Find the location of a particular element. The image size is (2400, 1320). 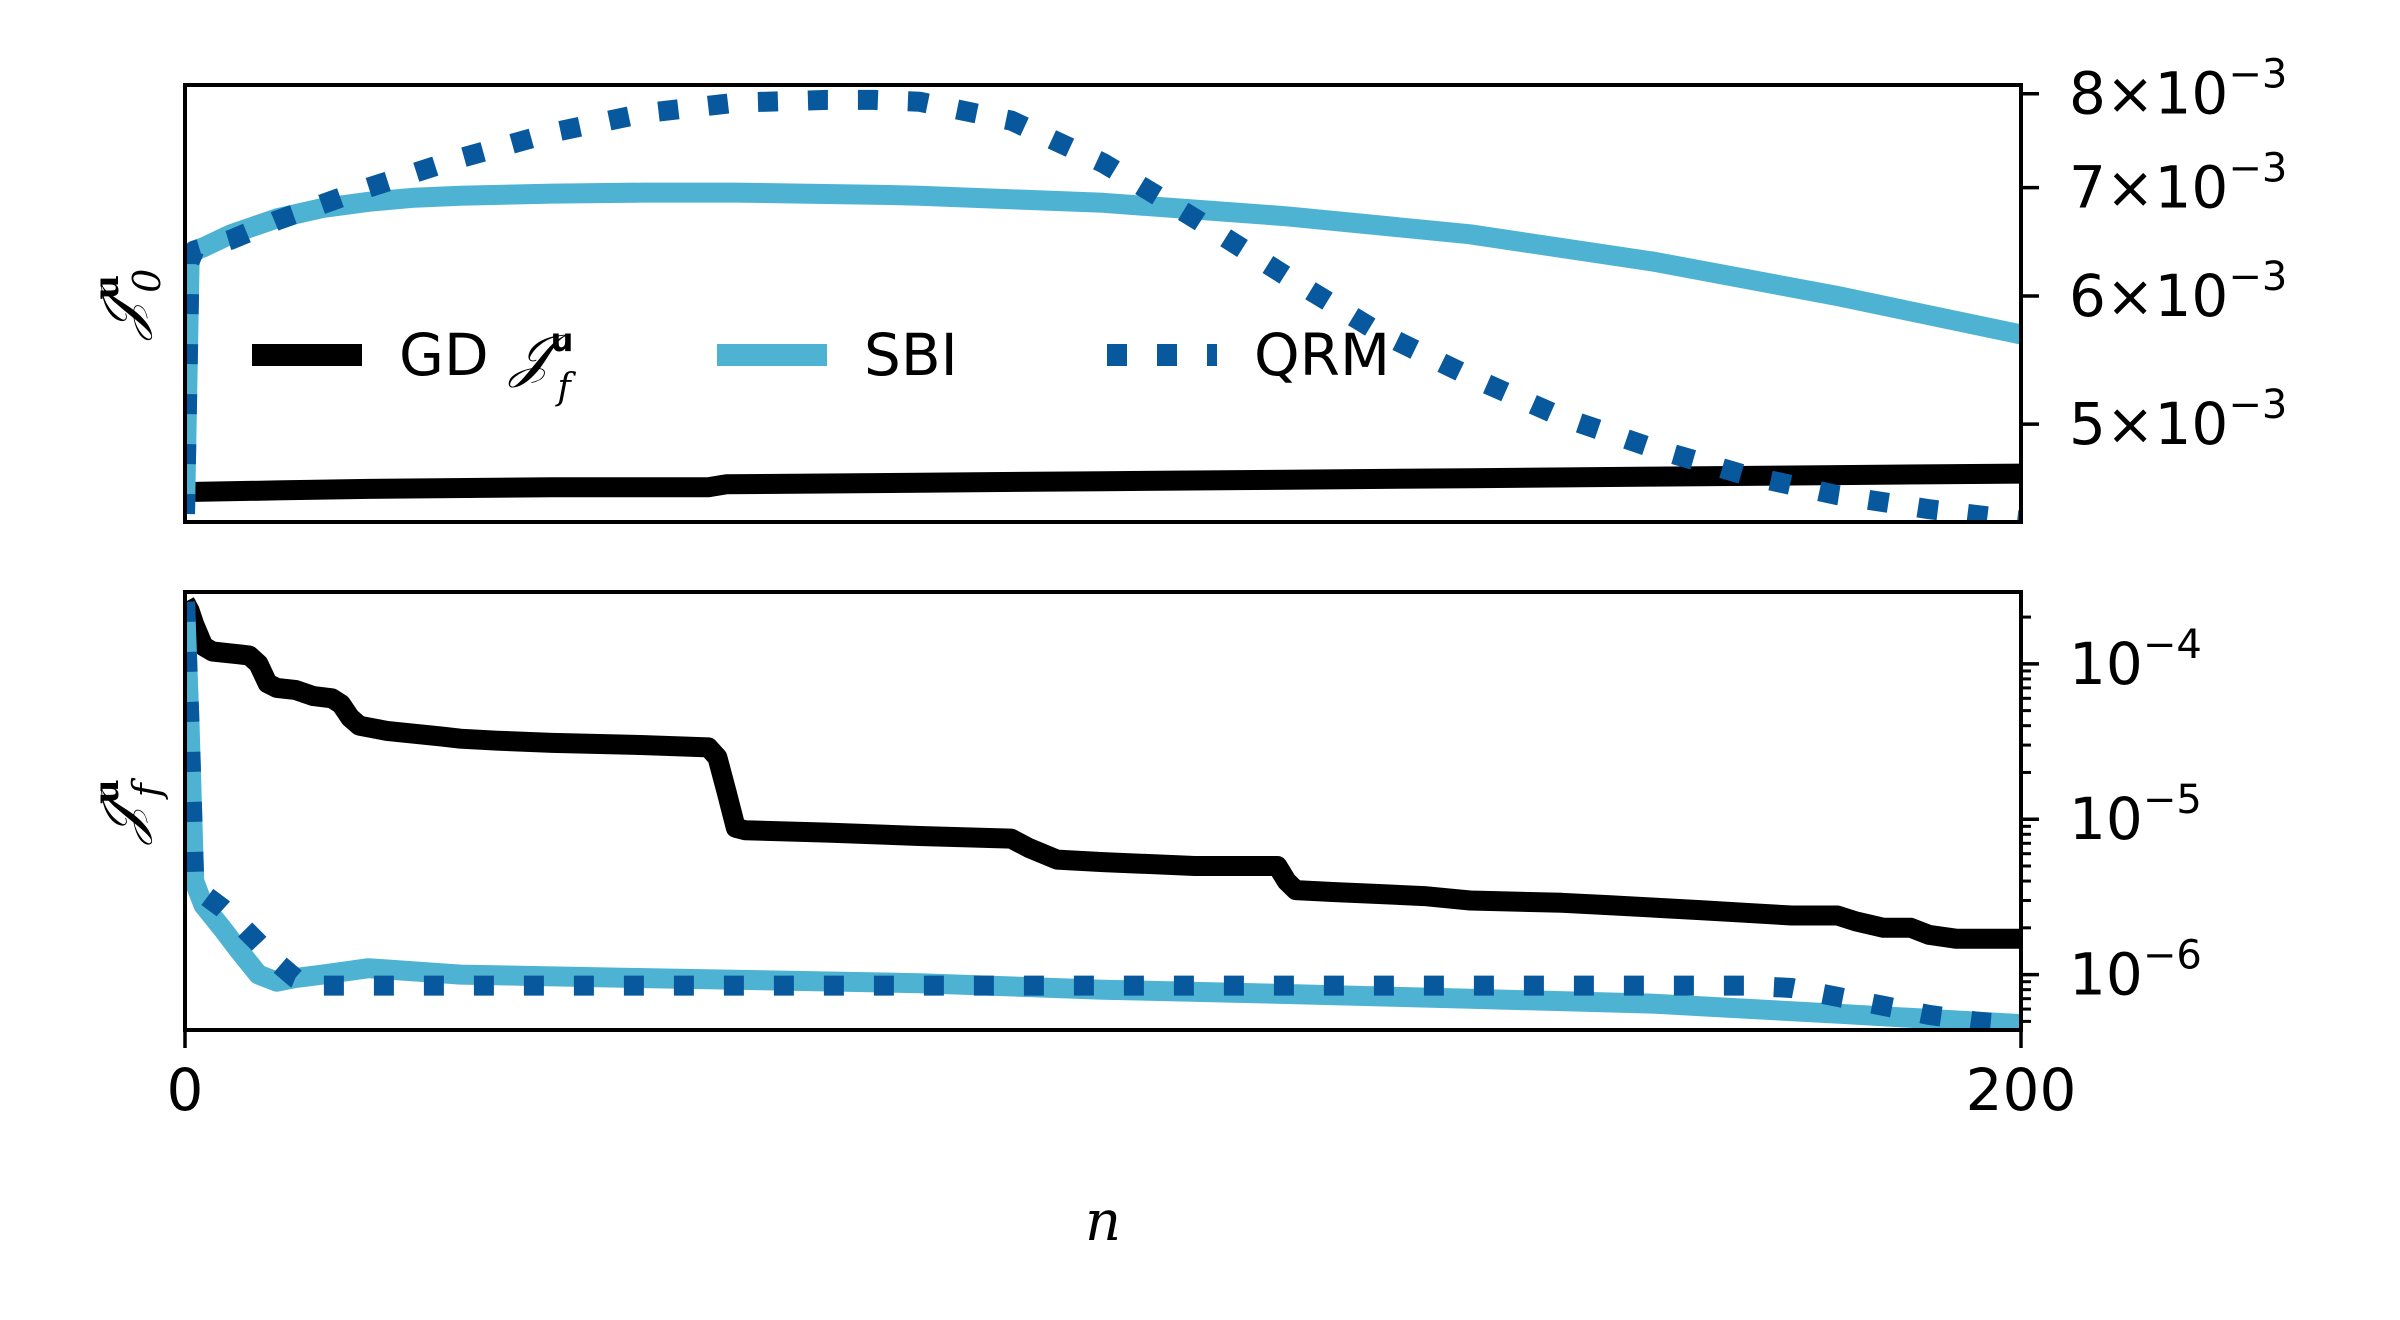

legend-label-text: QRM is located at coordinates (1322, 355).